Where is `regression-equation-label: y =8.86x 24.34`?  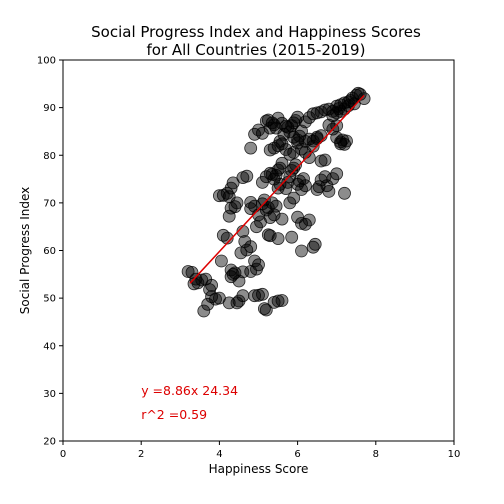
regression-equation-label: y =8.86x 24.34 is located at coordinates (189, 390).